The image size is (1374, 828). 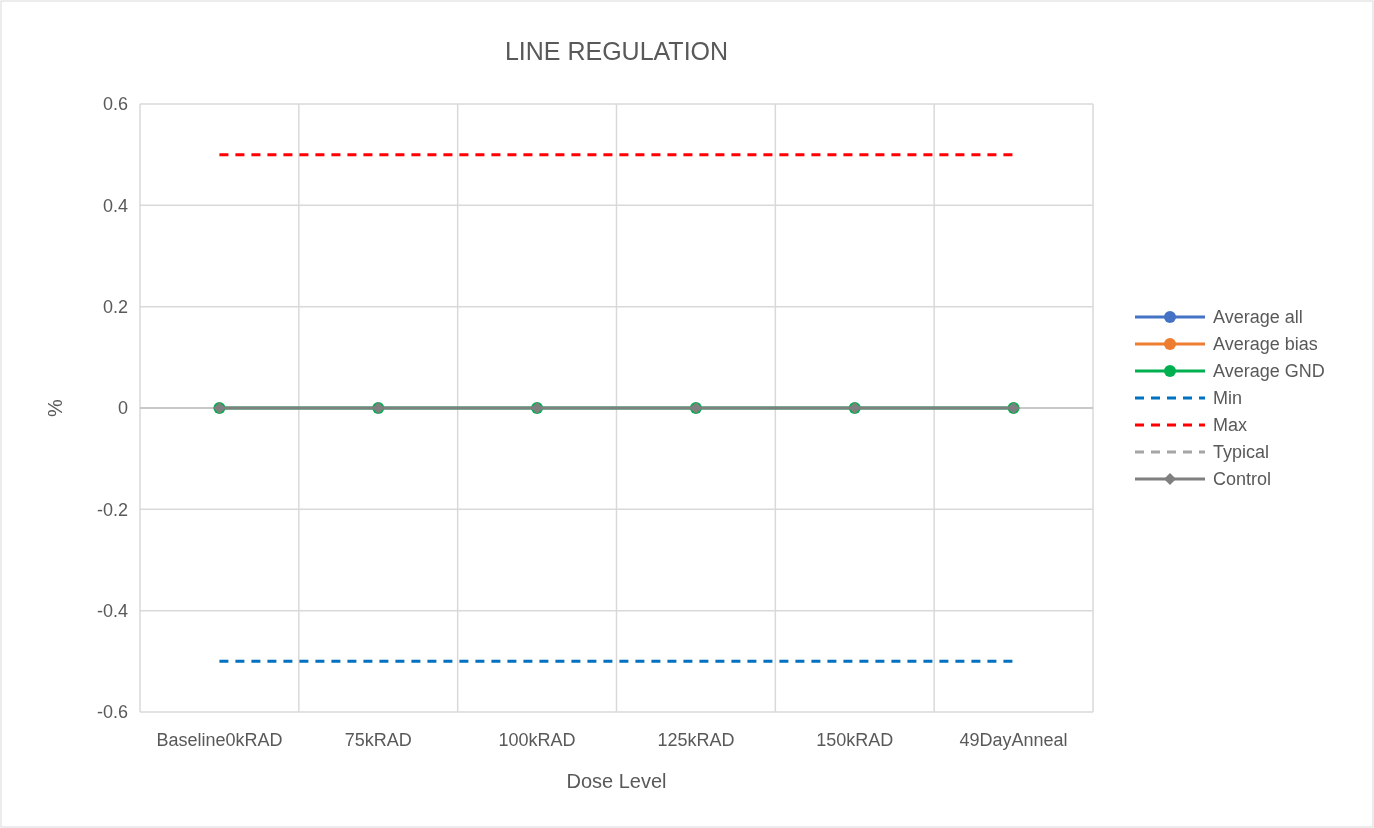 I want to click on legend-label: Control, so click(x=1242, y=479).